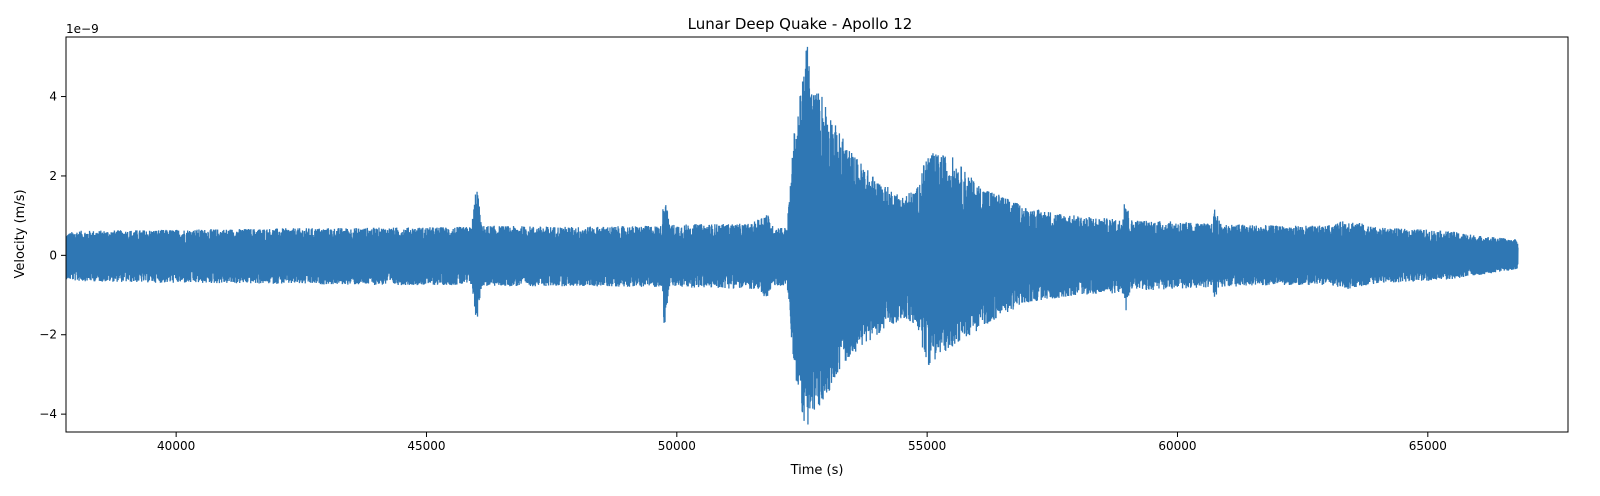 The image size is (1600, 496). I want to click on x-tick-label: 60000, so click(1177, 446).